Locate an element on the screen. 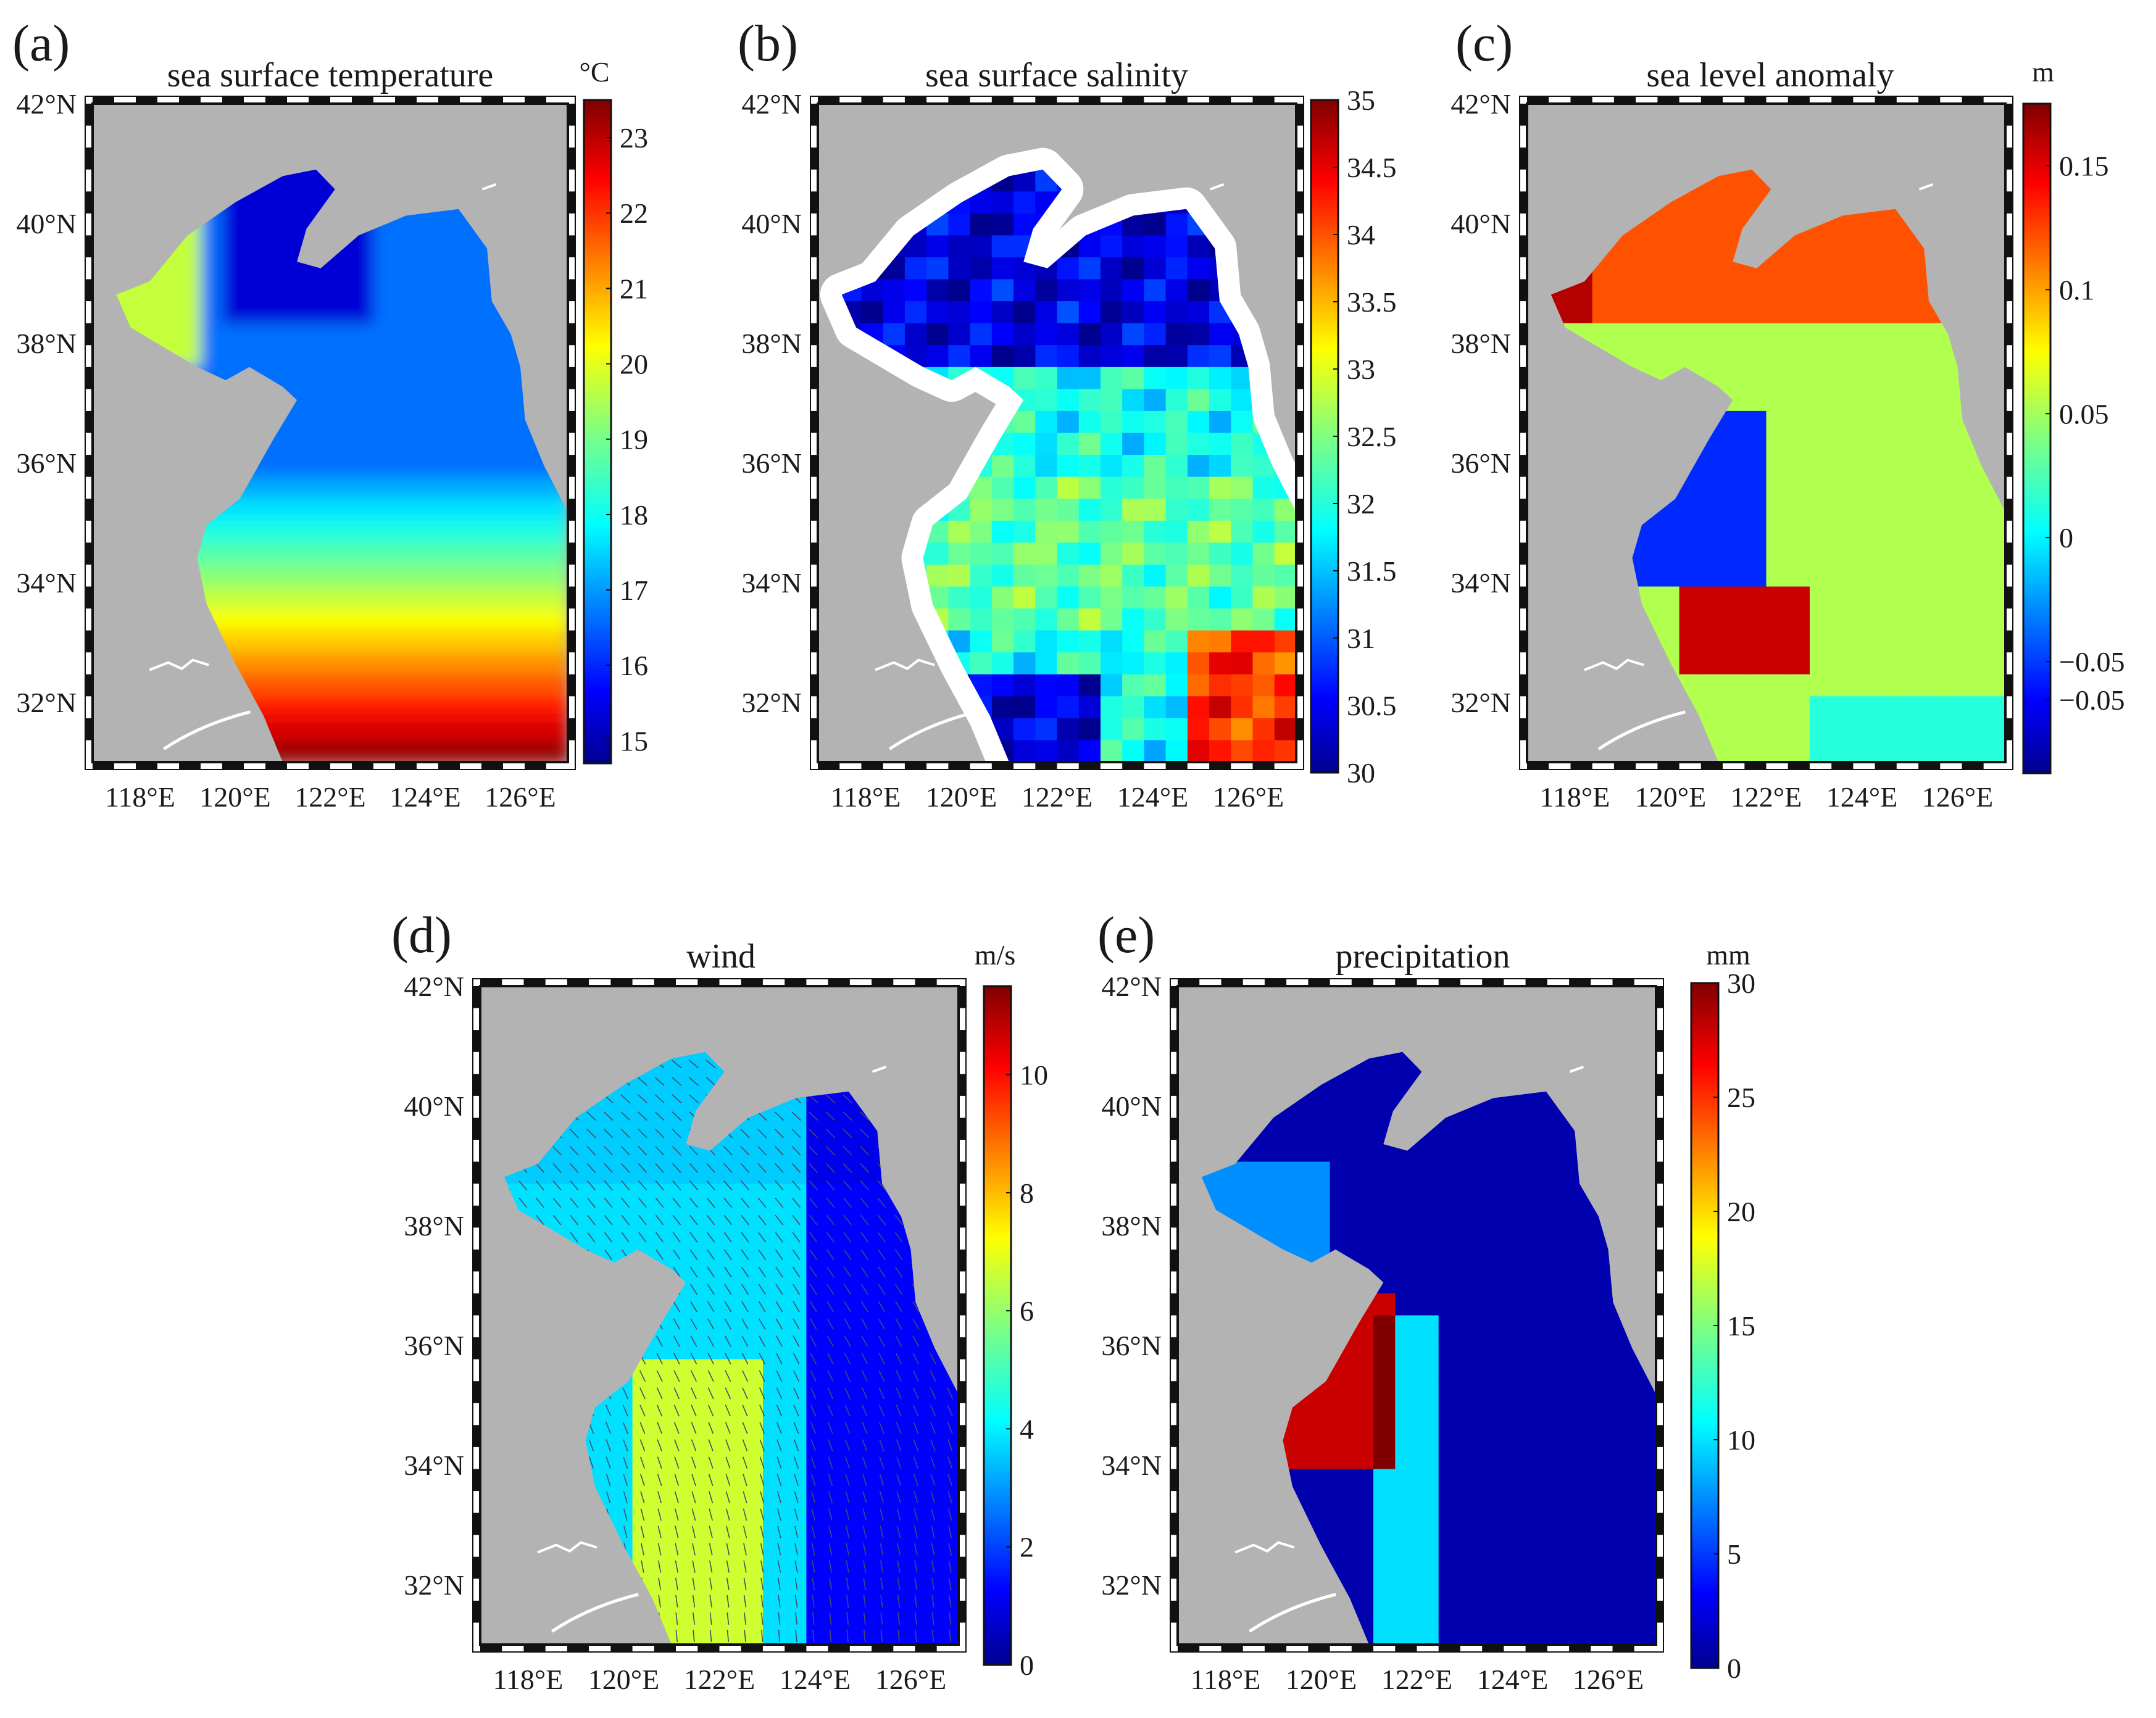  colorbar-unit: m/s is located at coordinates (995, 955).